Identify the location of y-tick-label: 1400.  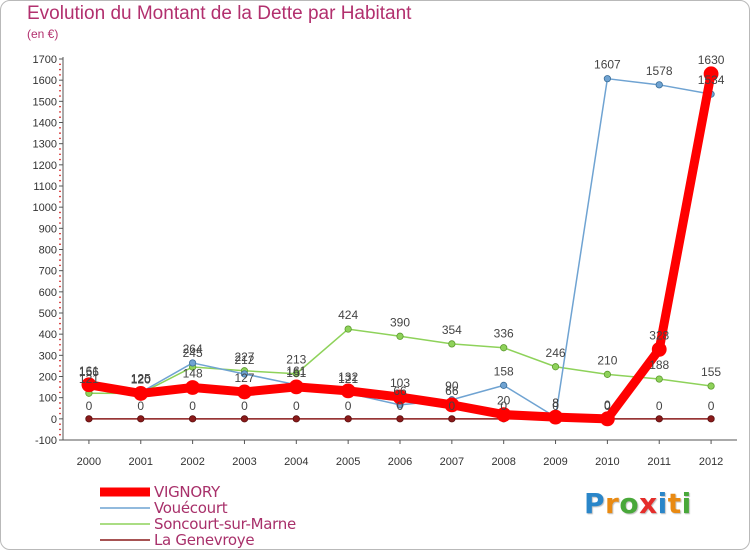
(45, 124).